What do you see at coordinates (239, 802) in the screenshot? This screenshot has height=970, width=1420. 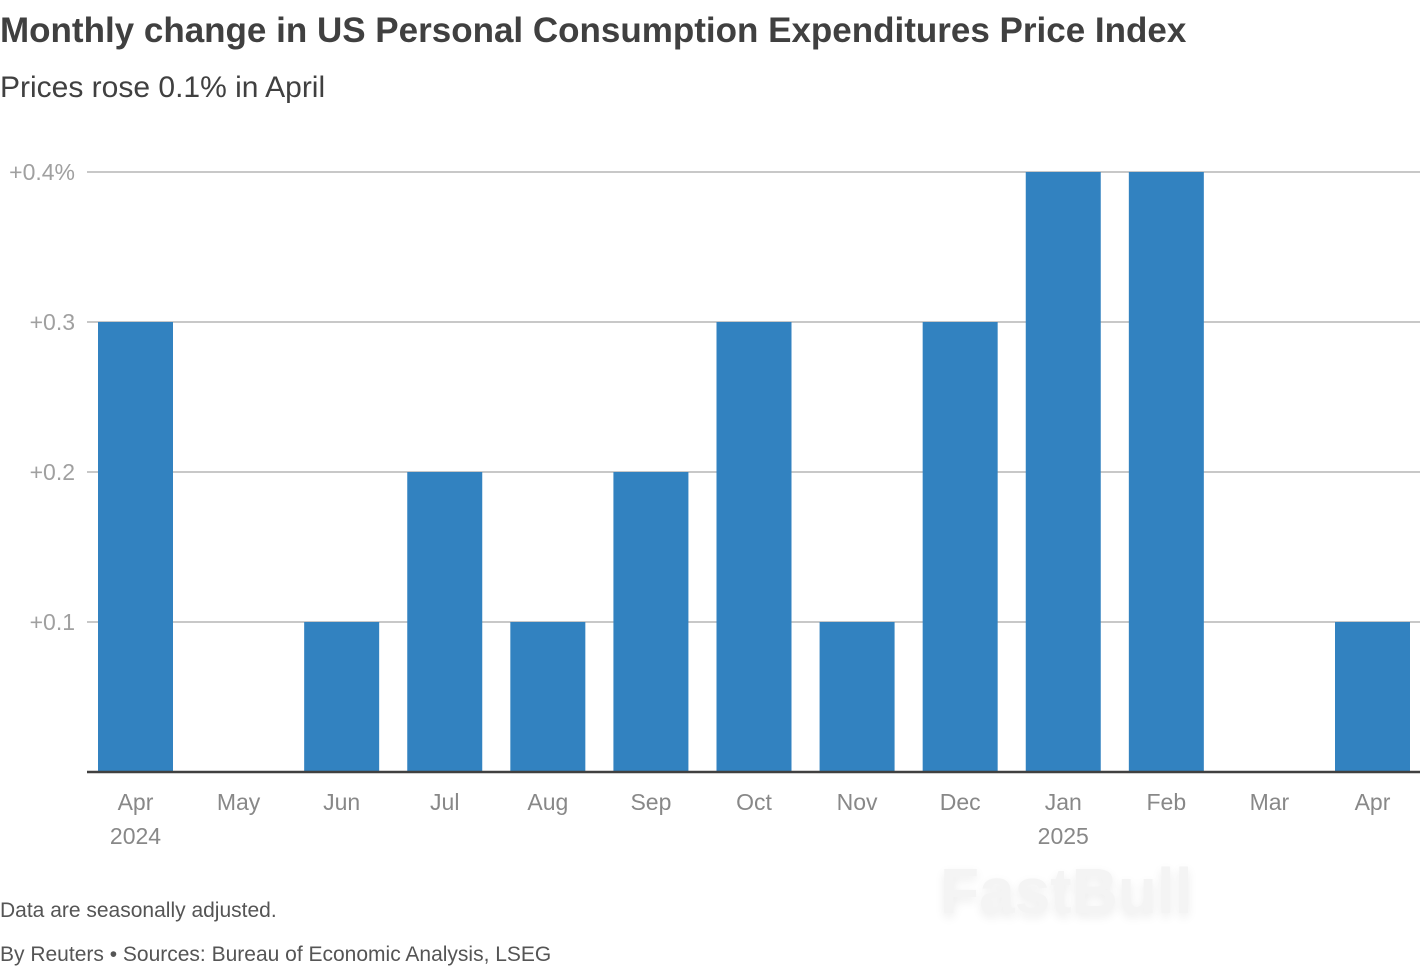 I see `x-tick-label: May` at bounding box center [239, 802].